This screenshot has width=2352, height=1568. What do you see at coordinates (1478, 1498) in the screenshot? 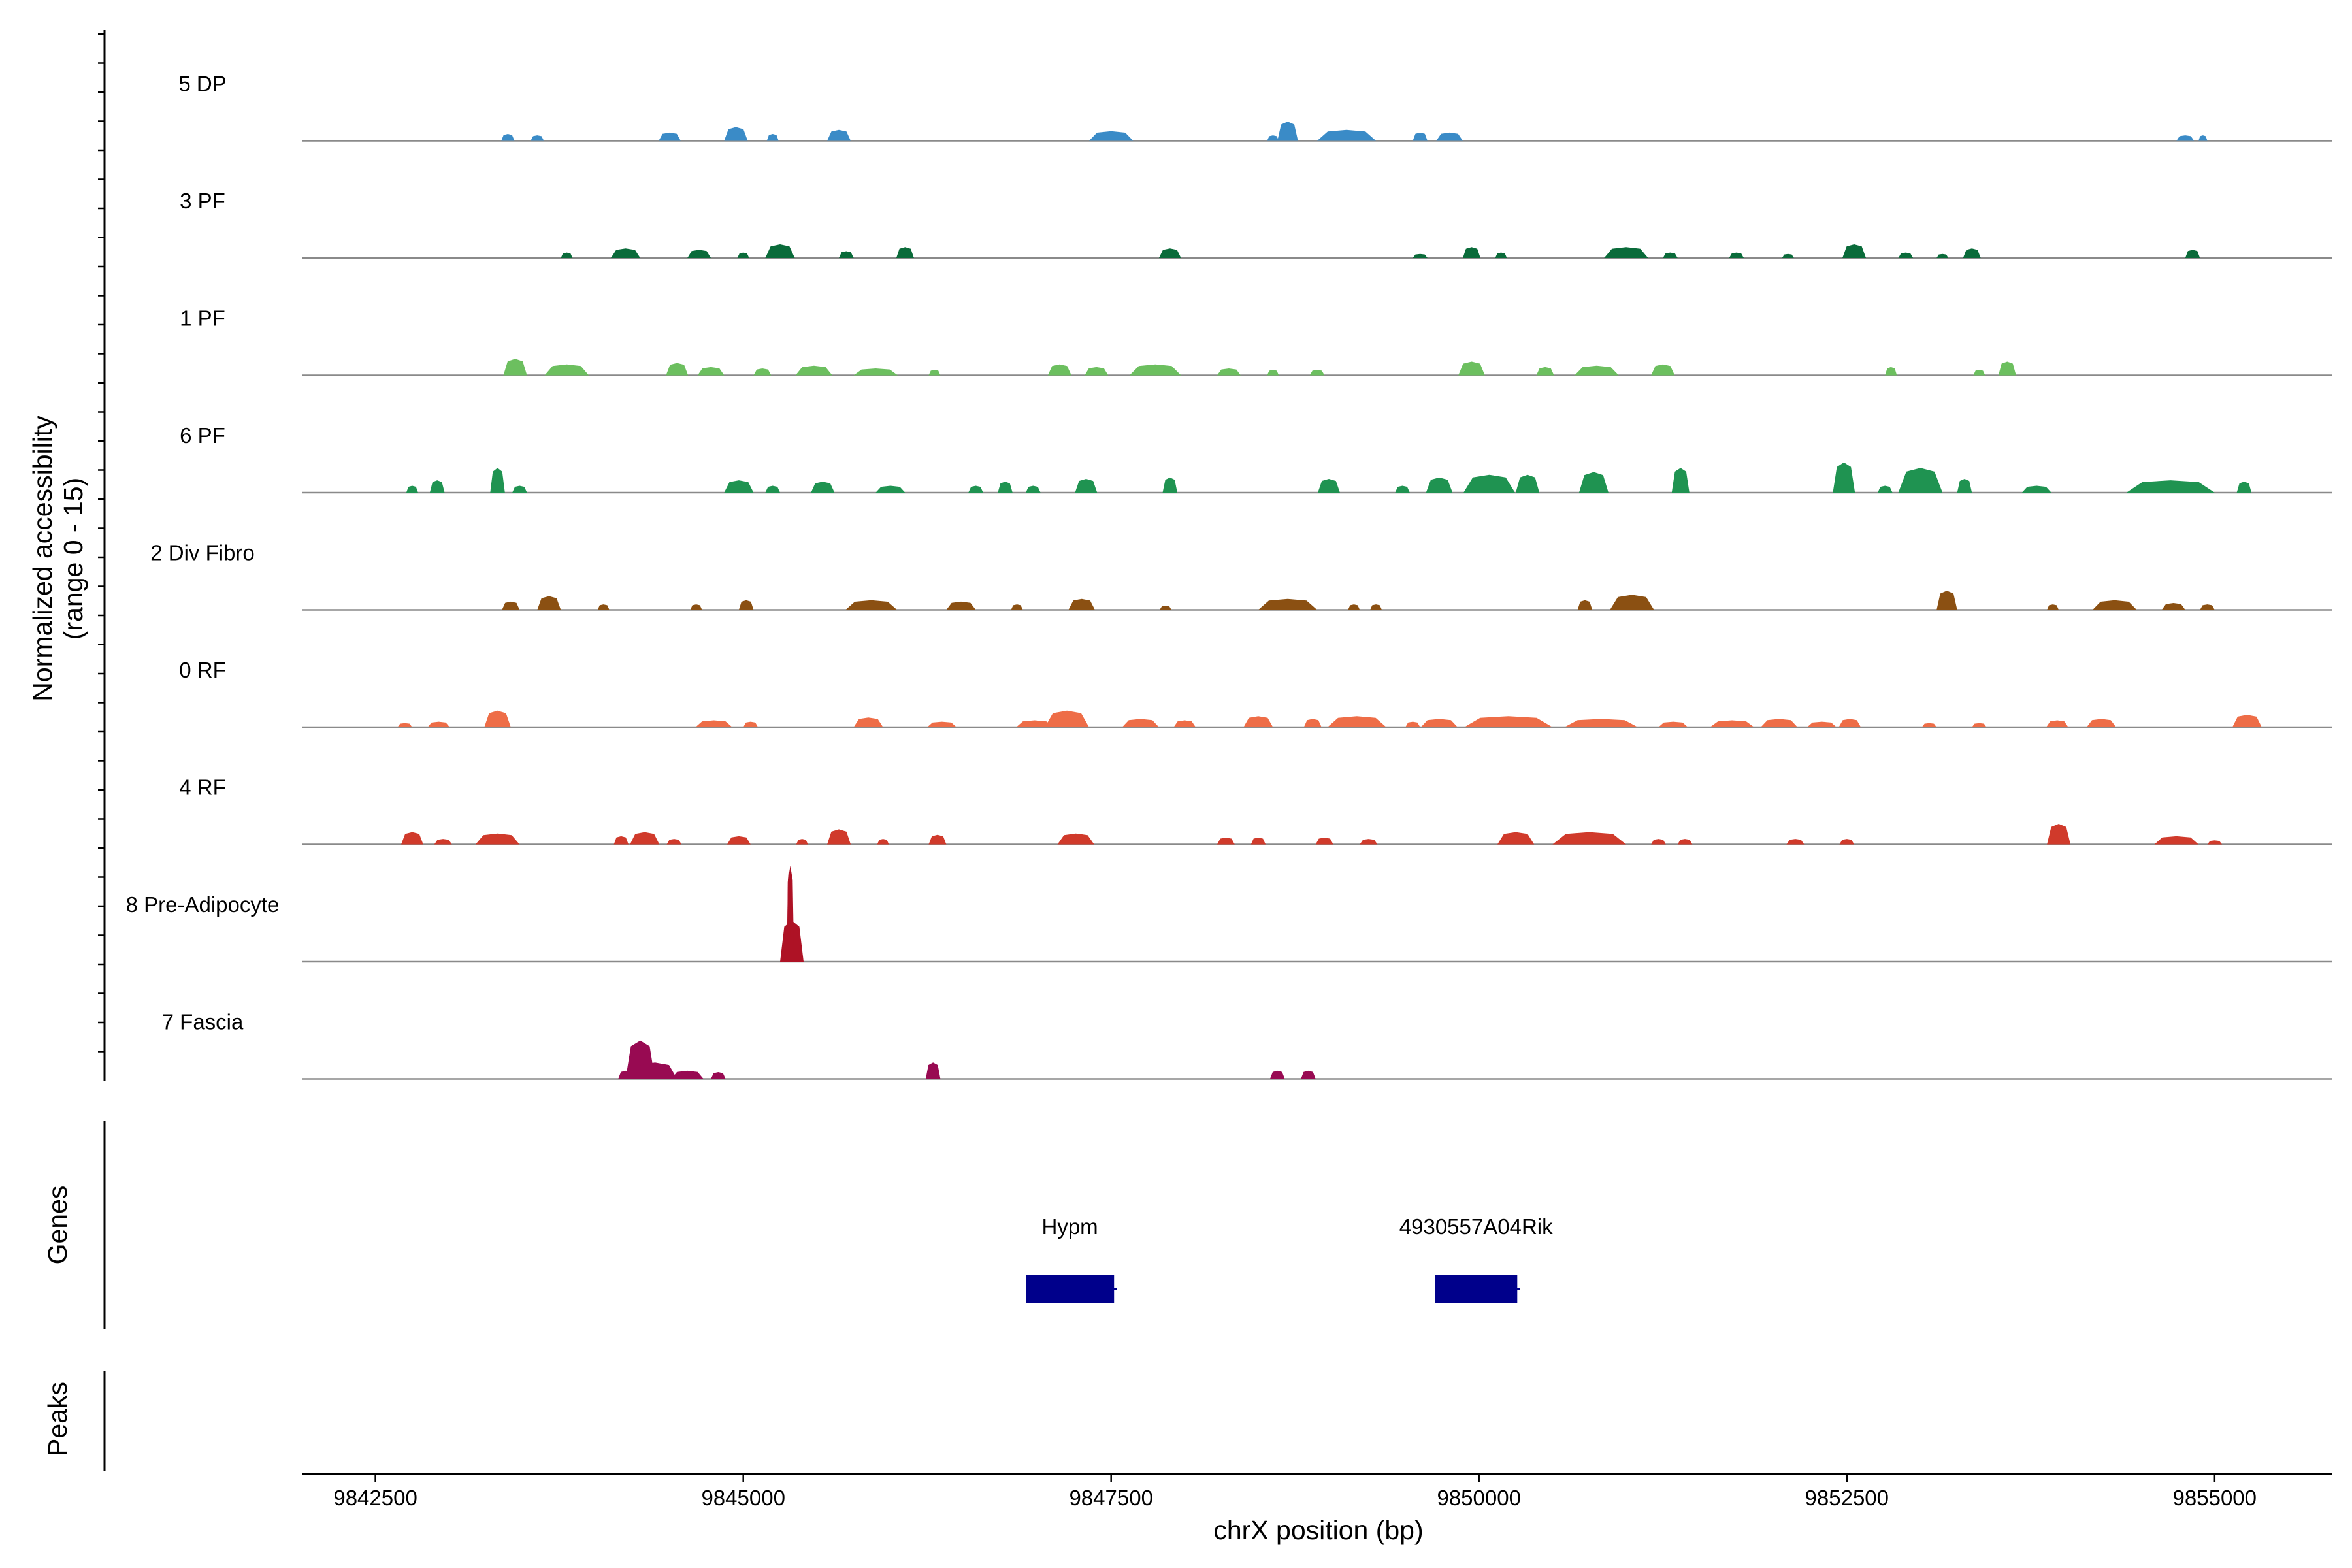
I see `x-tick-label: 9850000` at bounding box center [1478, 1498].